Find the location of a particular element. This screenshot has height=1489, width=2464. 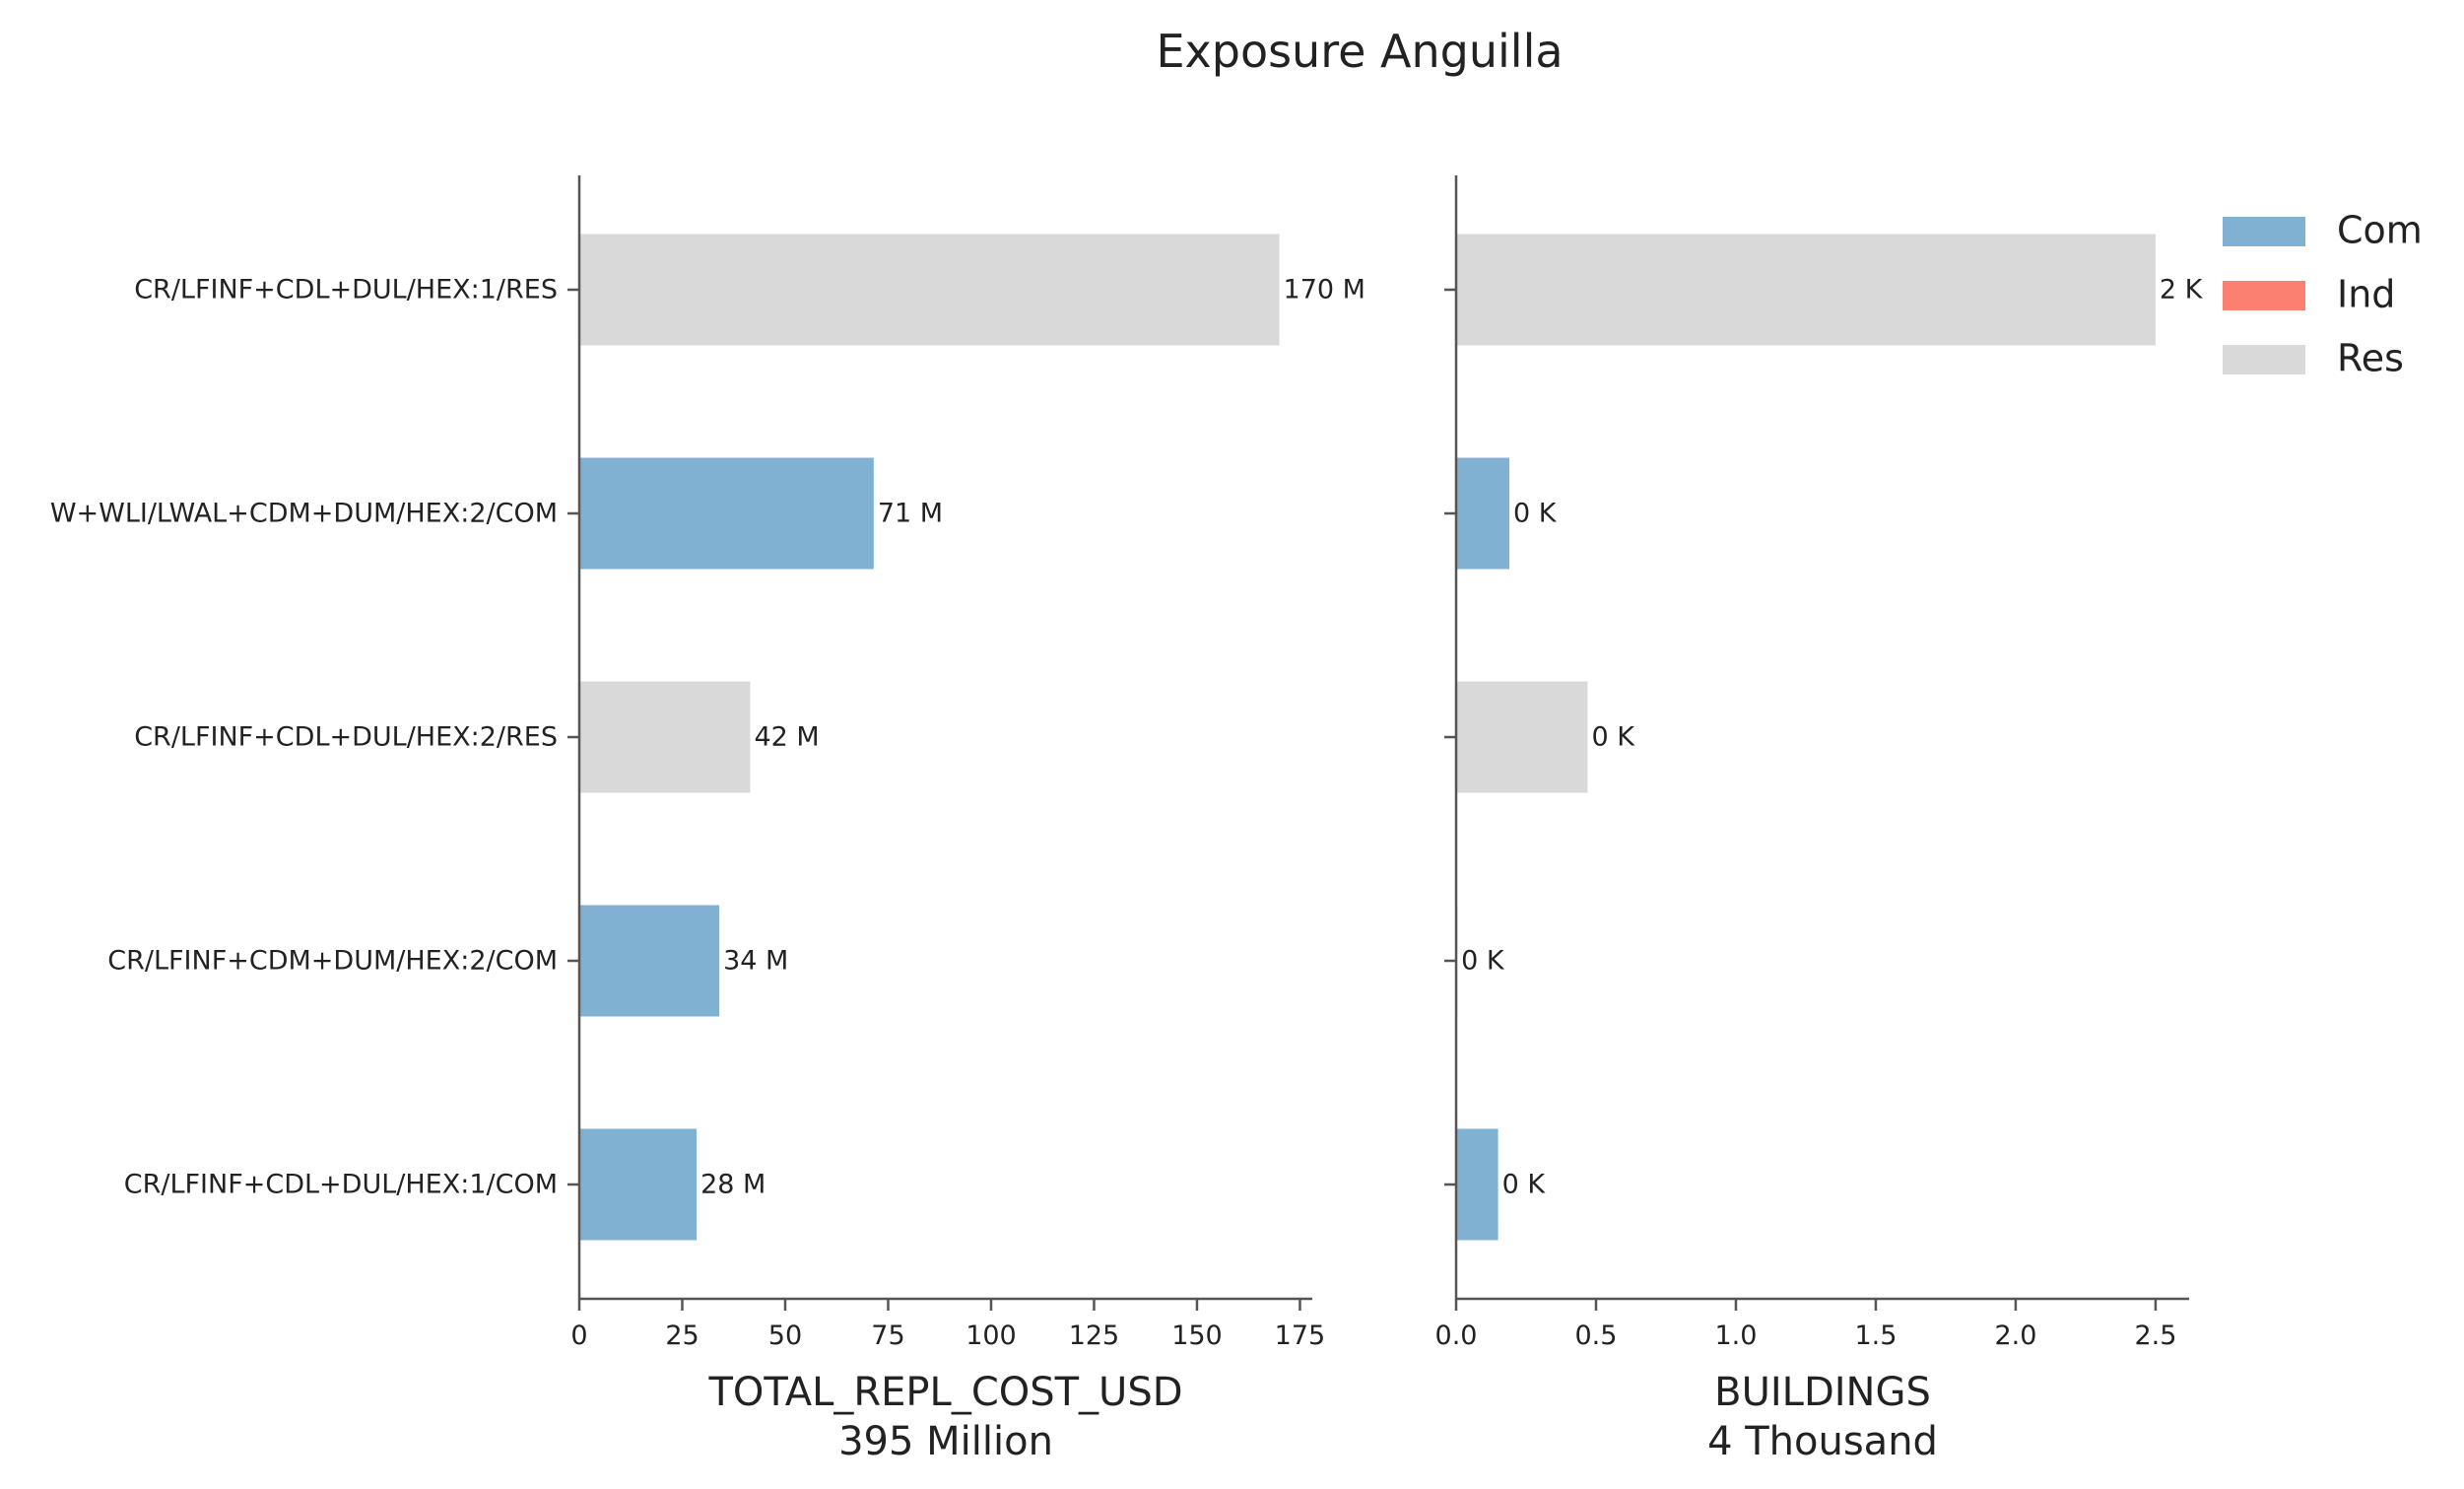

chart-title: Exposure Anguilla is located at coordinates (1360, 51).